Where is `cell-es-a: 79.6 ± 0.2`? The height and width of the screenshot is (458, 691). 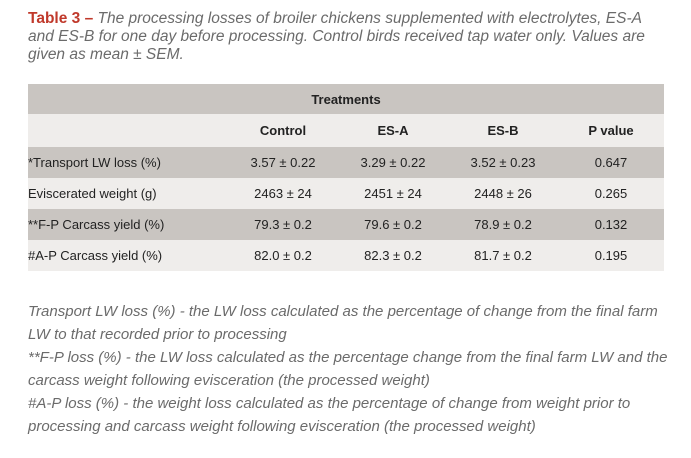
cell-es-a: 79.6 ± 0.2 is located at coordinates (393, 224).